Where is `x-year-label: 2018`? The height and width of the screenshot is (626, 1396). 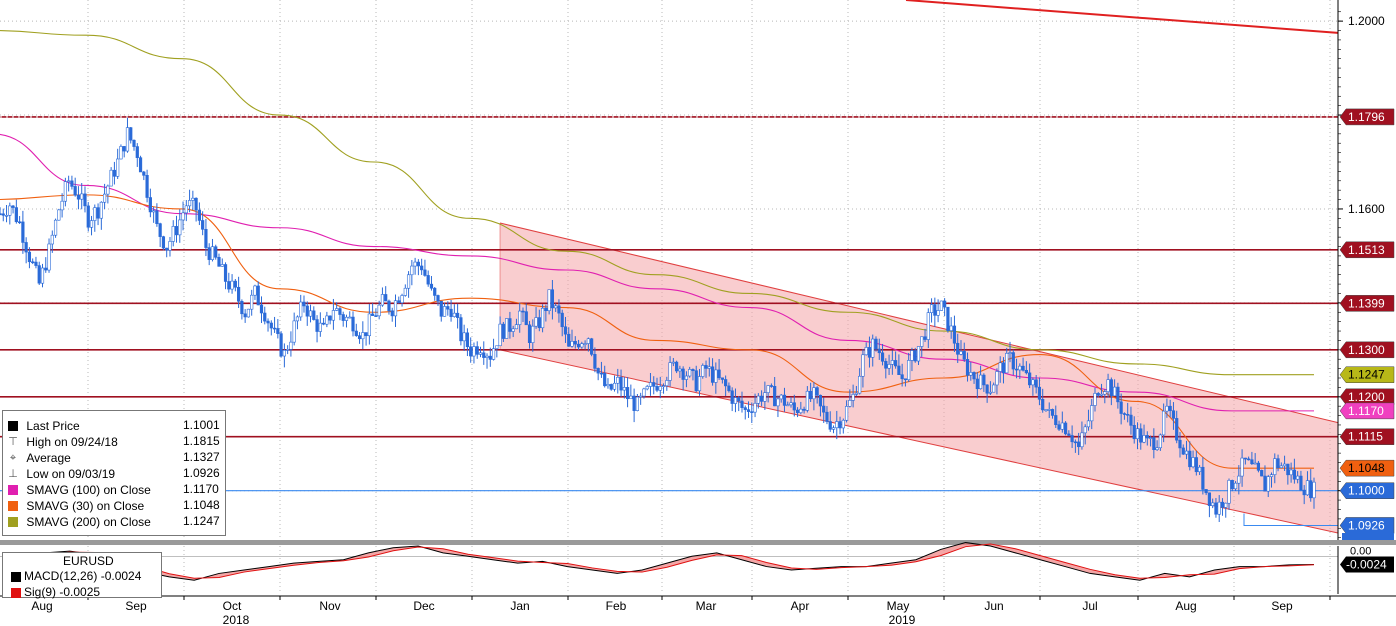
x-year-label: 2018 is located at coordinates (236, 619).